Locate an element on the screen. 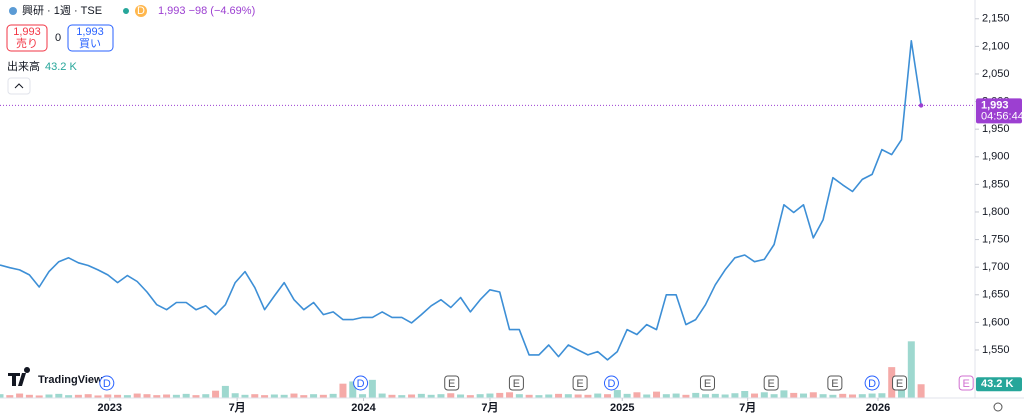 This screenshot has width=1024, height=419. x-tick-label: 7月 is located at coordinates (747, 407).